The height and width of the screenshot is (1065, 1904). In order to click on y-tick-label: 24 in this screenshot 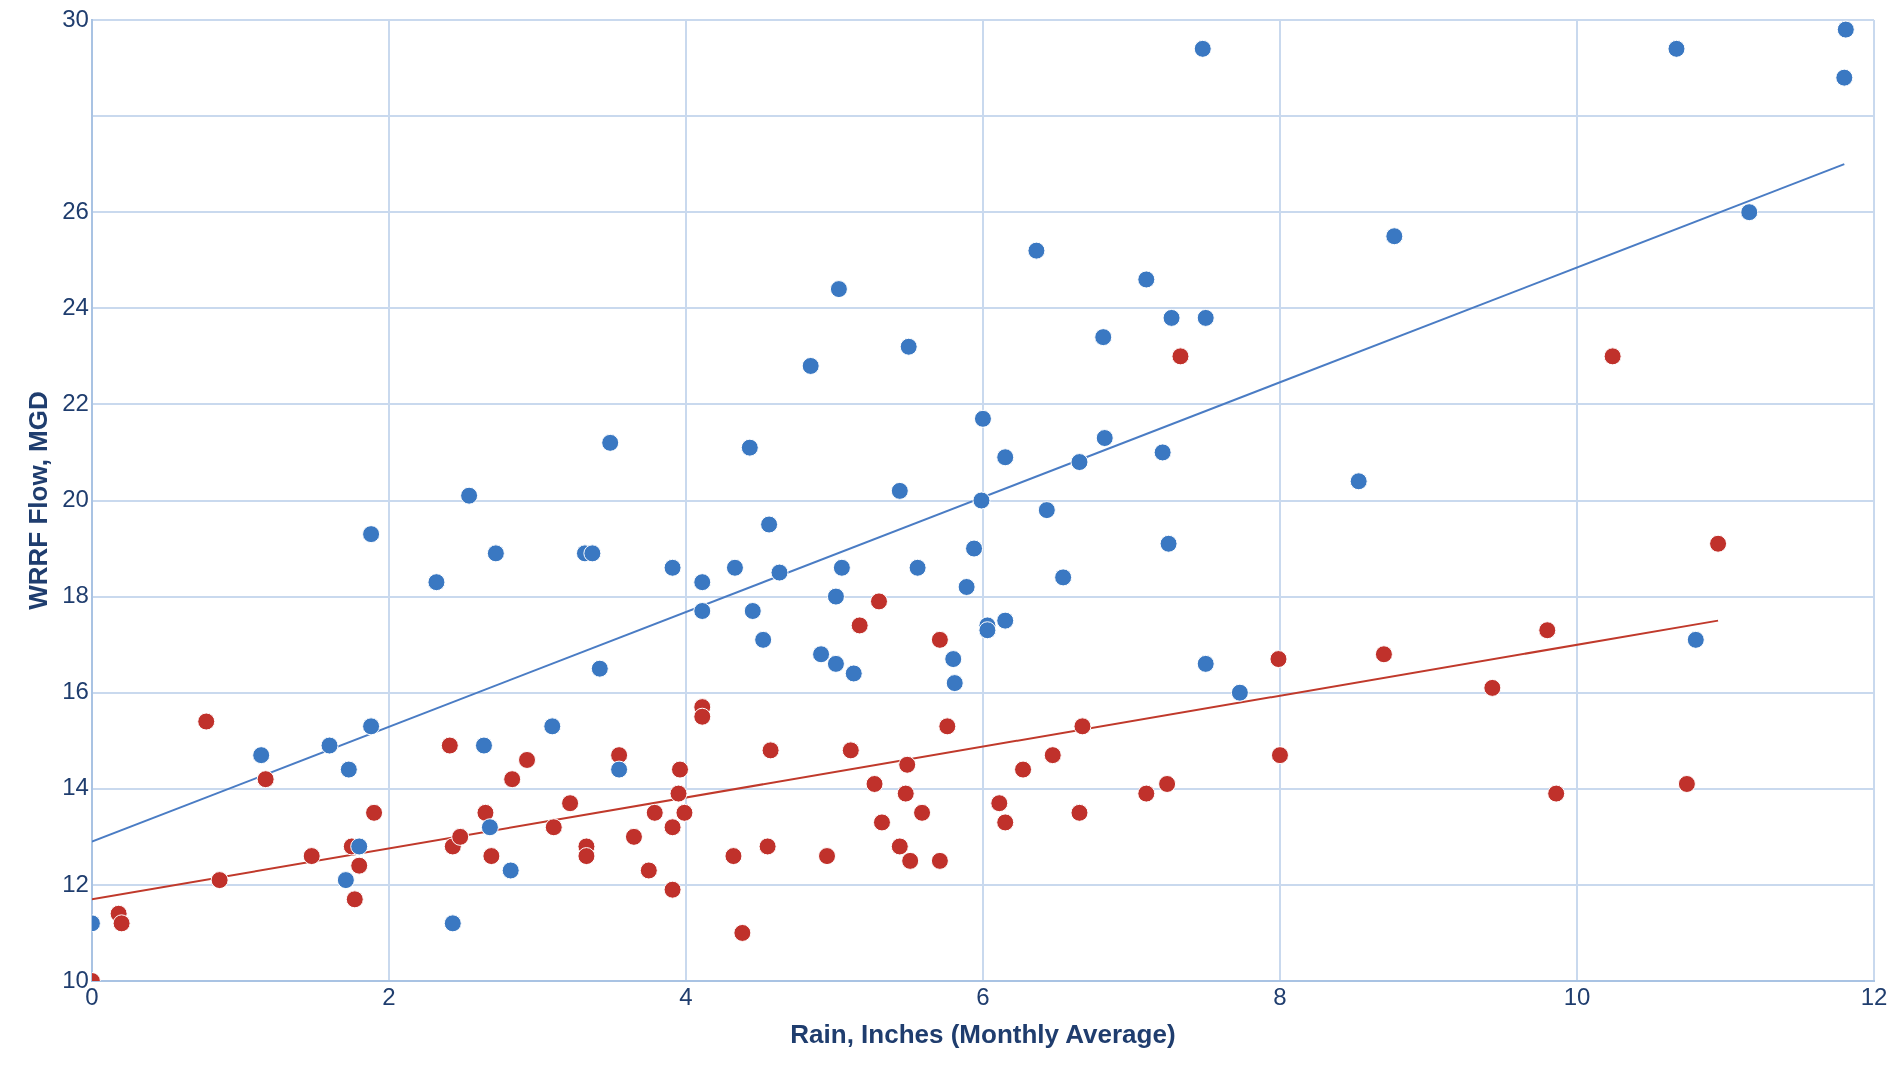, I will do `click(75, 306)`.